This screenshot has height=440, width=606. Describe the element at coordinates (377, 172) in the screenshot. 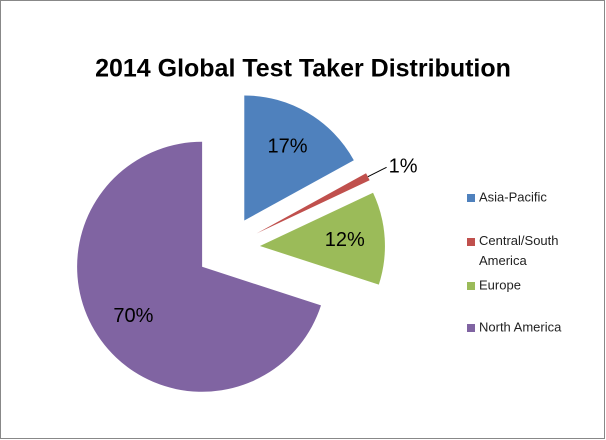

I see `leader-line` at that location.